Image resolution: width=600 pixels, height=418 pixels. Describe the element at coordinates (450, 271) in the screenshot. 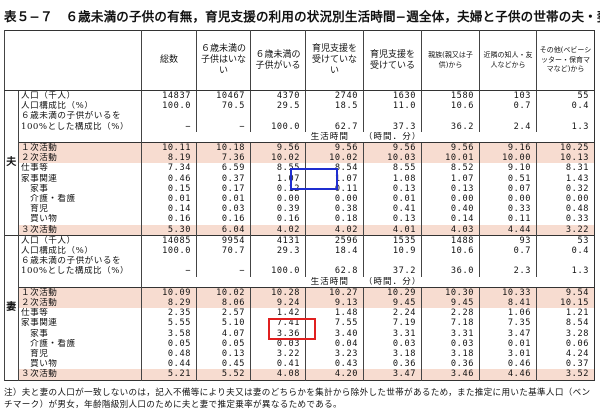

I see `table-cell: 36.0` at that location.